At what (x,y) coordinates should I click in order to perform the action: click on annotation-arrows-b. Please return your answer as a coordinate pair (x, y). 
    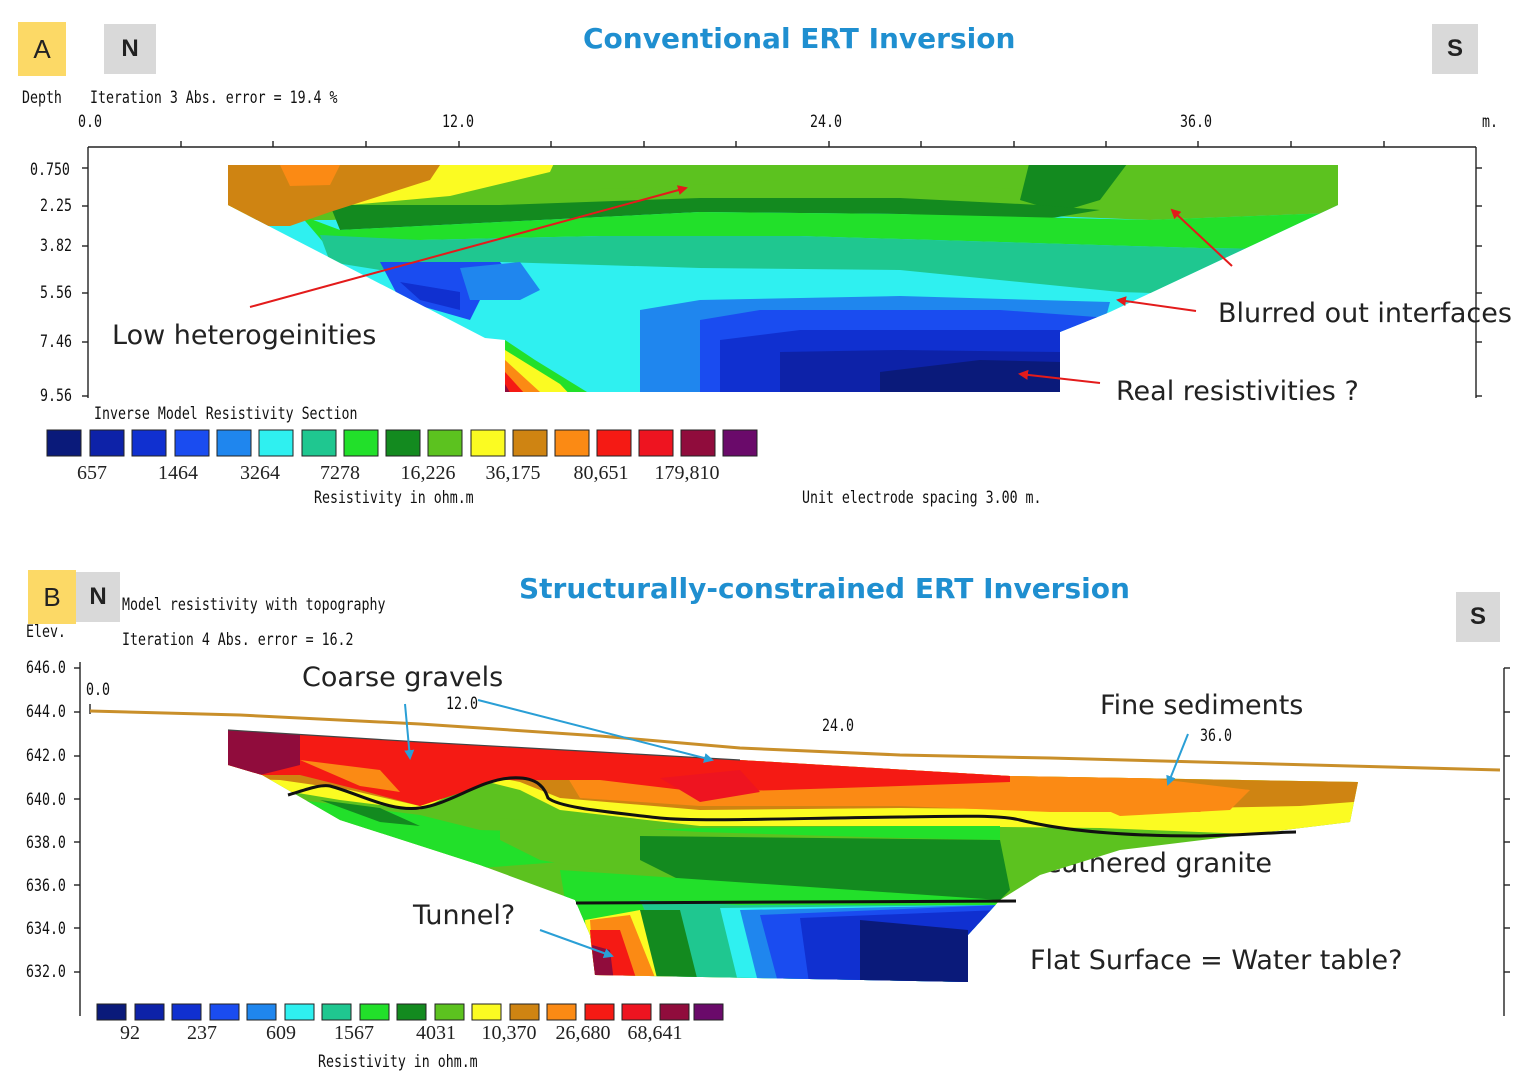
    Looking at the image, I should click on (796, 828).